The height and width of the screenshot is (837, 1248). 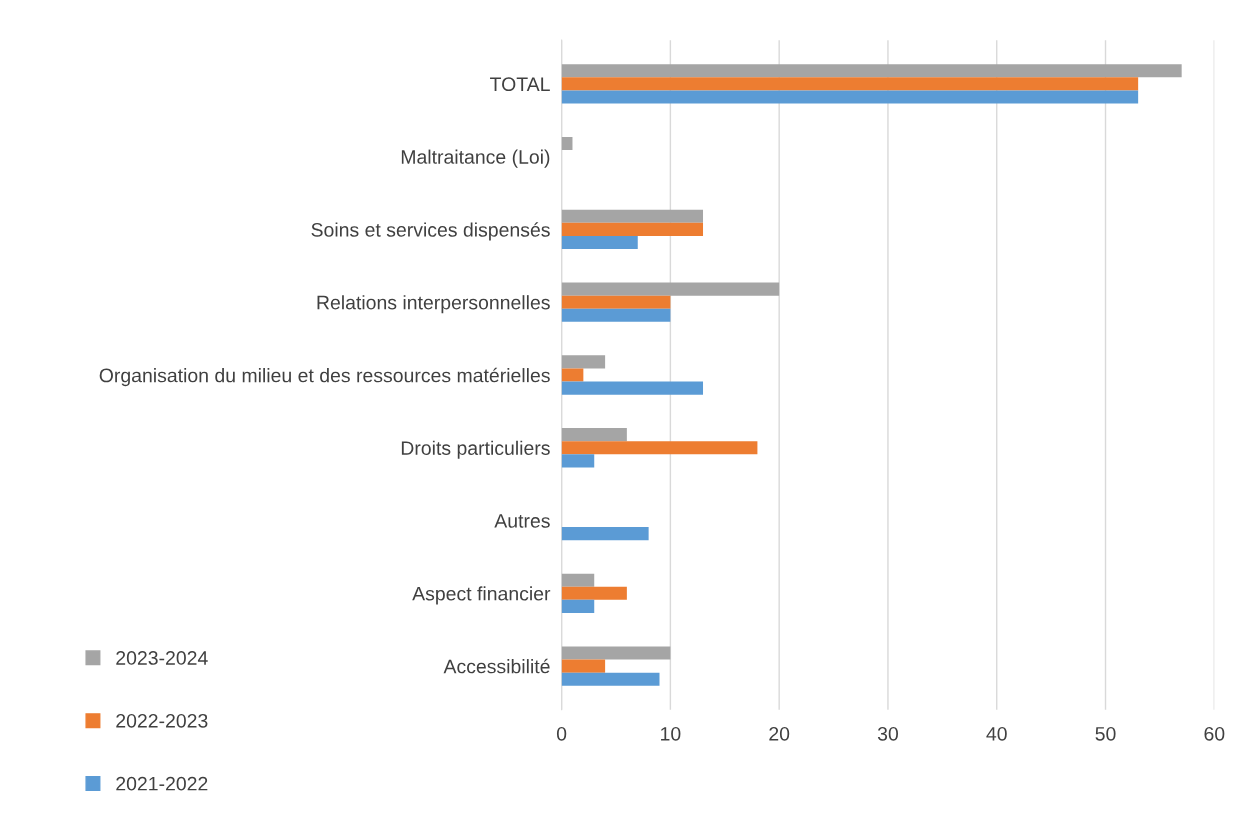 What do you see at coordinates (671, 733) in the screenshot?
I see `x-tick-label: 10` at bounding box center [671, 733].